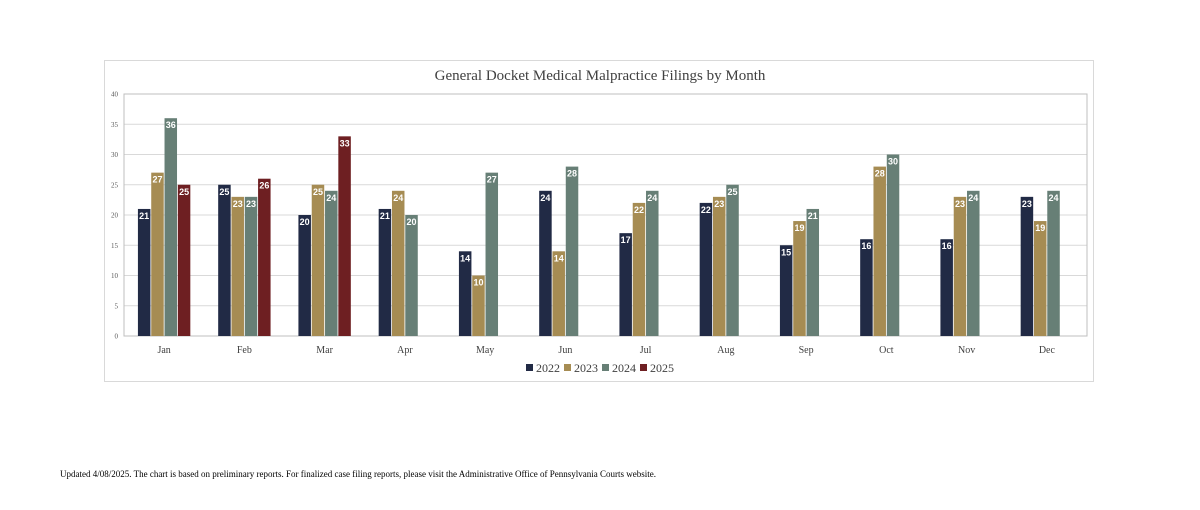 The width and height of the screenshot is (1200, 510). I want to click on bar-2022-sep, so click(786, 290).